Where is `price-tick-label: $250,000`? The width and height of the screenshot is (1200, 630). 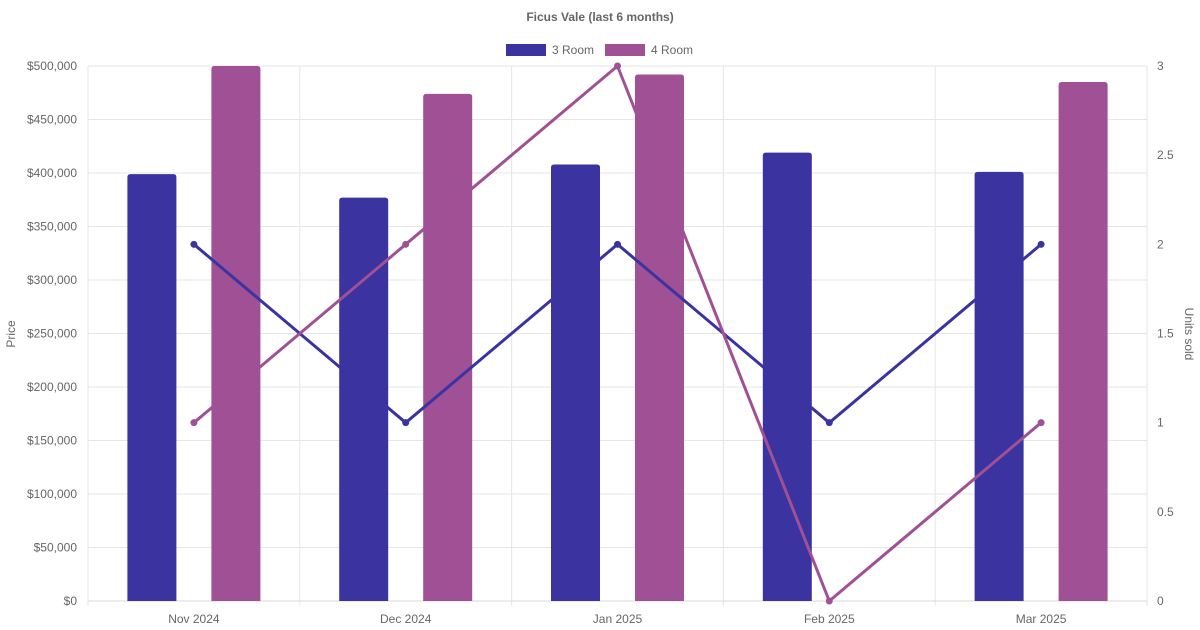
price-tick-label: $250,000 is located at coordinates (52, 334).